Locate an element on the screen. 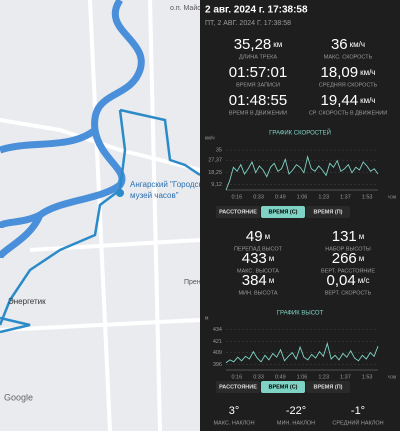 The height and width of the screenshot is (431, 400). y-tick-label: 9,12 is located at coordinates (216, 185).